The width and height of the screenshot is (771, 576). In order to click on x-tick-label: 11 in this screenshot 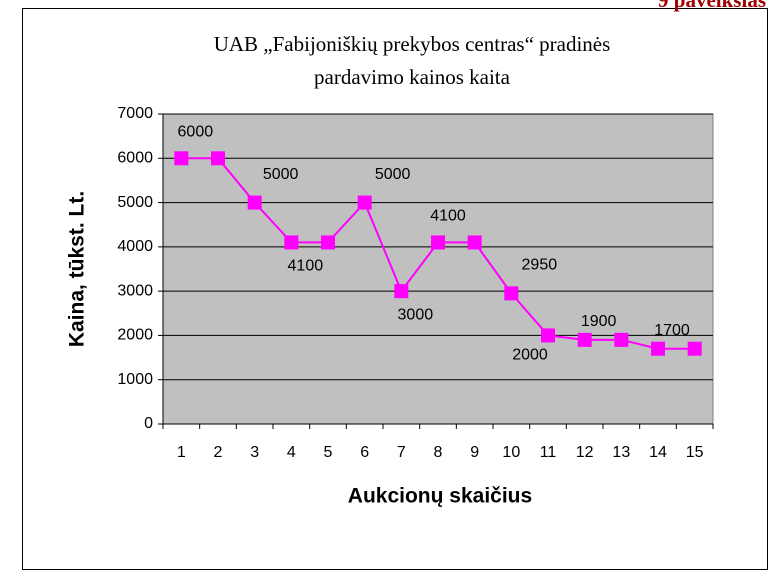, I will do `click(548, 452)`.